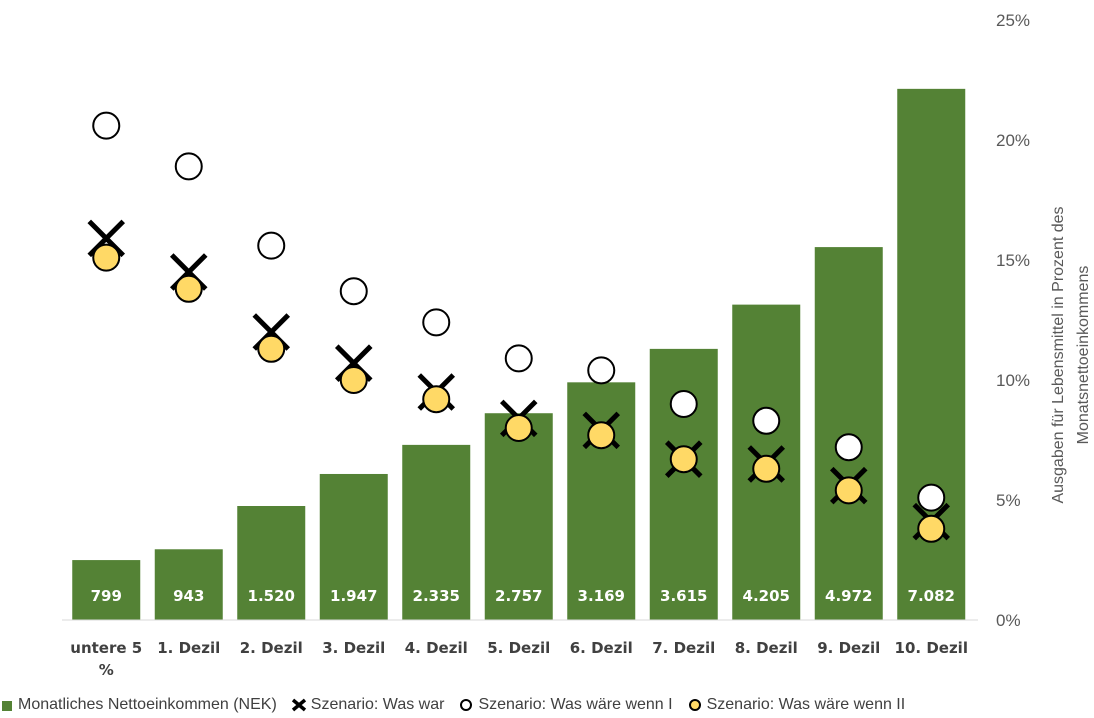  What do you see at coordinates (1008, 500) in the screenshot?
I see `y-tick-label: 5%` at bounding box center [1008, 500].